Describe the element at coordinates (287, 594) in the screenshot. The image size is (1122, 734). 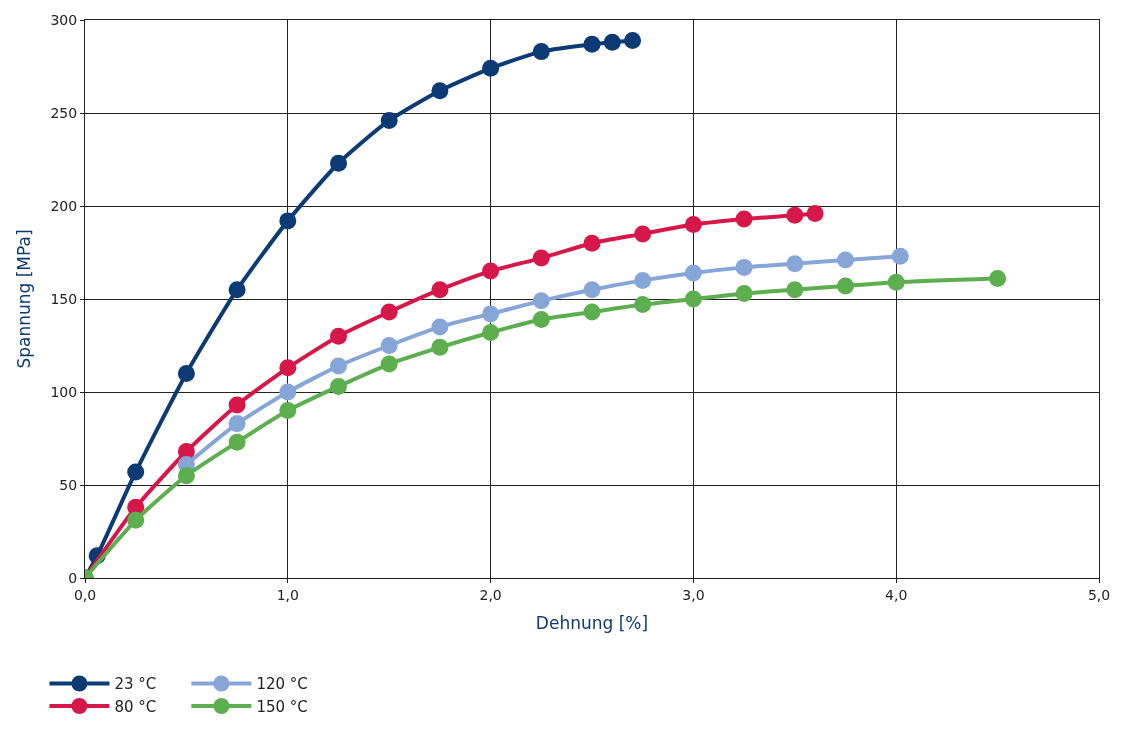
I see `x-tick-label: 1,0` at that location.